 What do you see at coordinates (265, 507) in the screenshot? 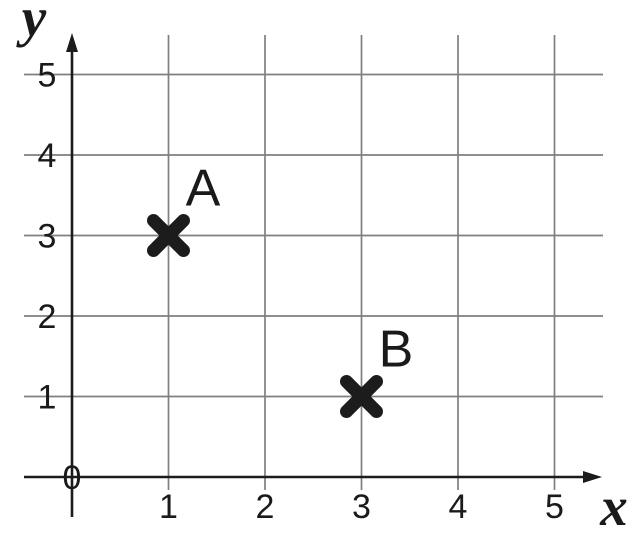
I see `x-tick-label: 2` at bounding box center [265, 507].